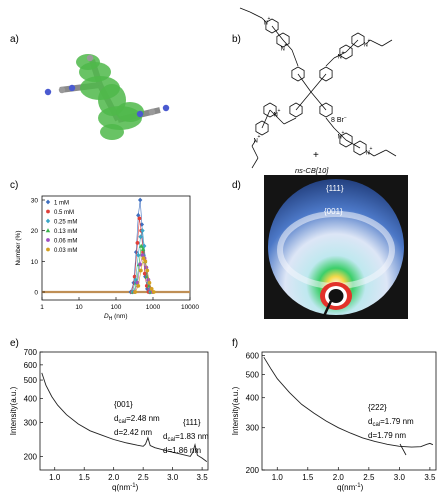 The height and width of the screenshot is (492, 446). What do you see at coordinates (335, 188) in the screenshot?
I see `saxs-label-111: {111}` at bounding box center [335, 188].